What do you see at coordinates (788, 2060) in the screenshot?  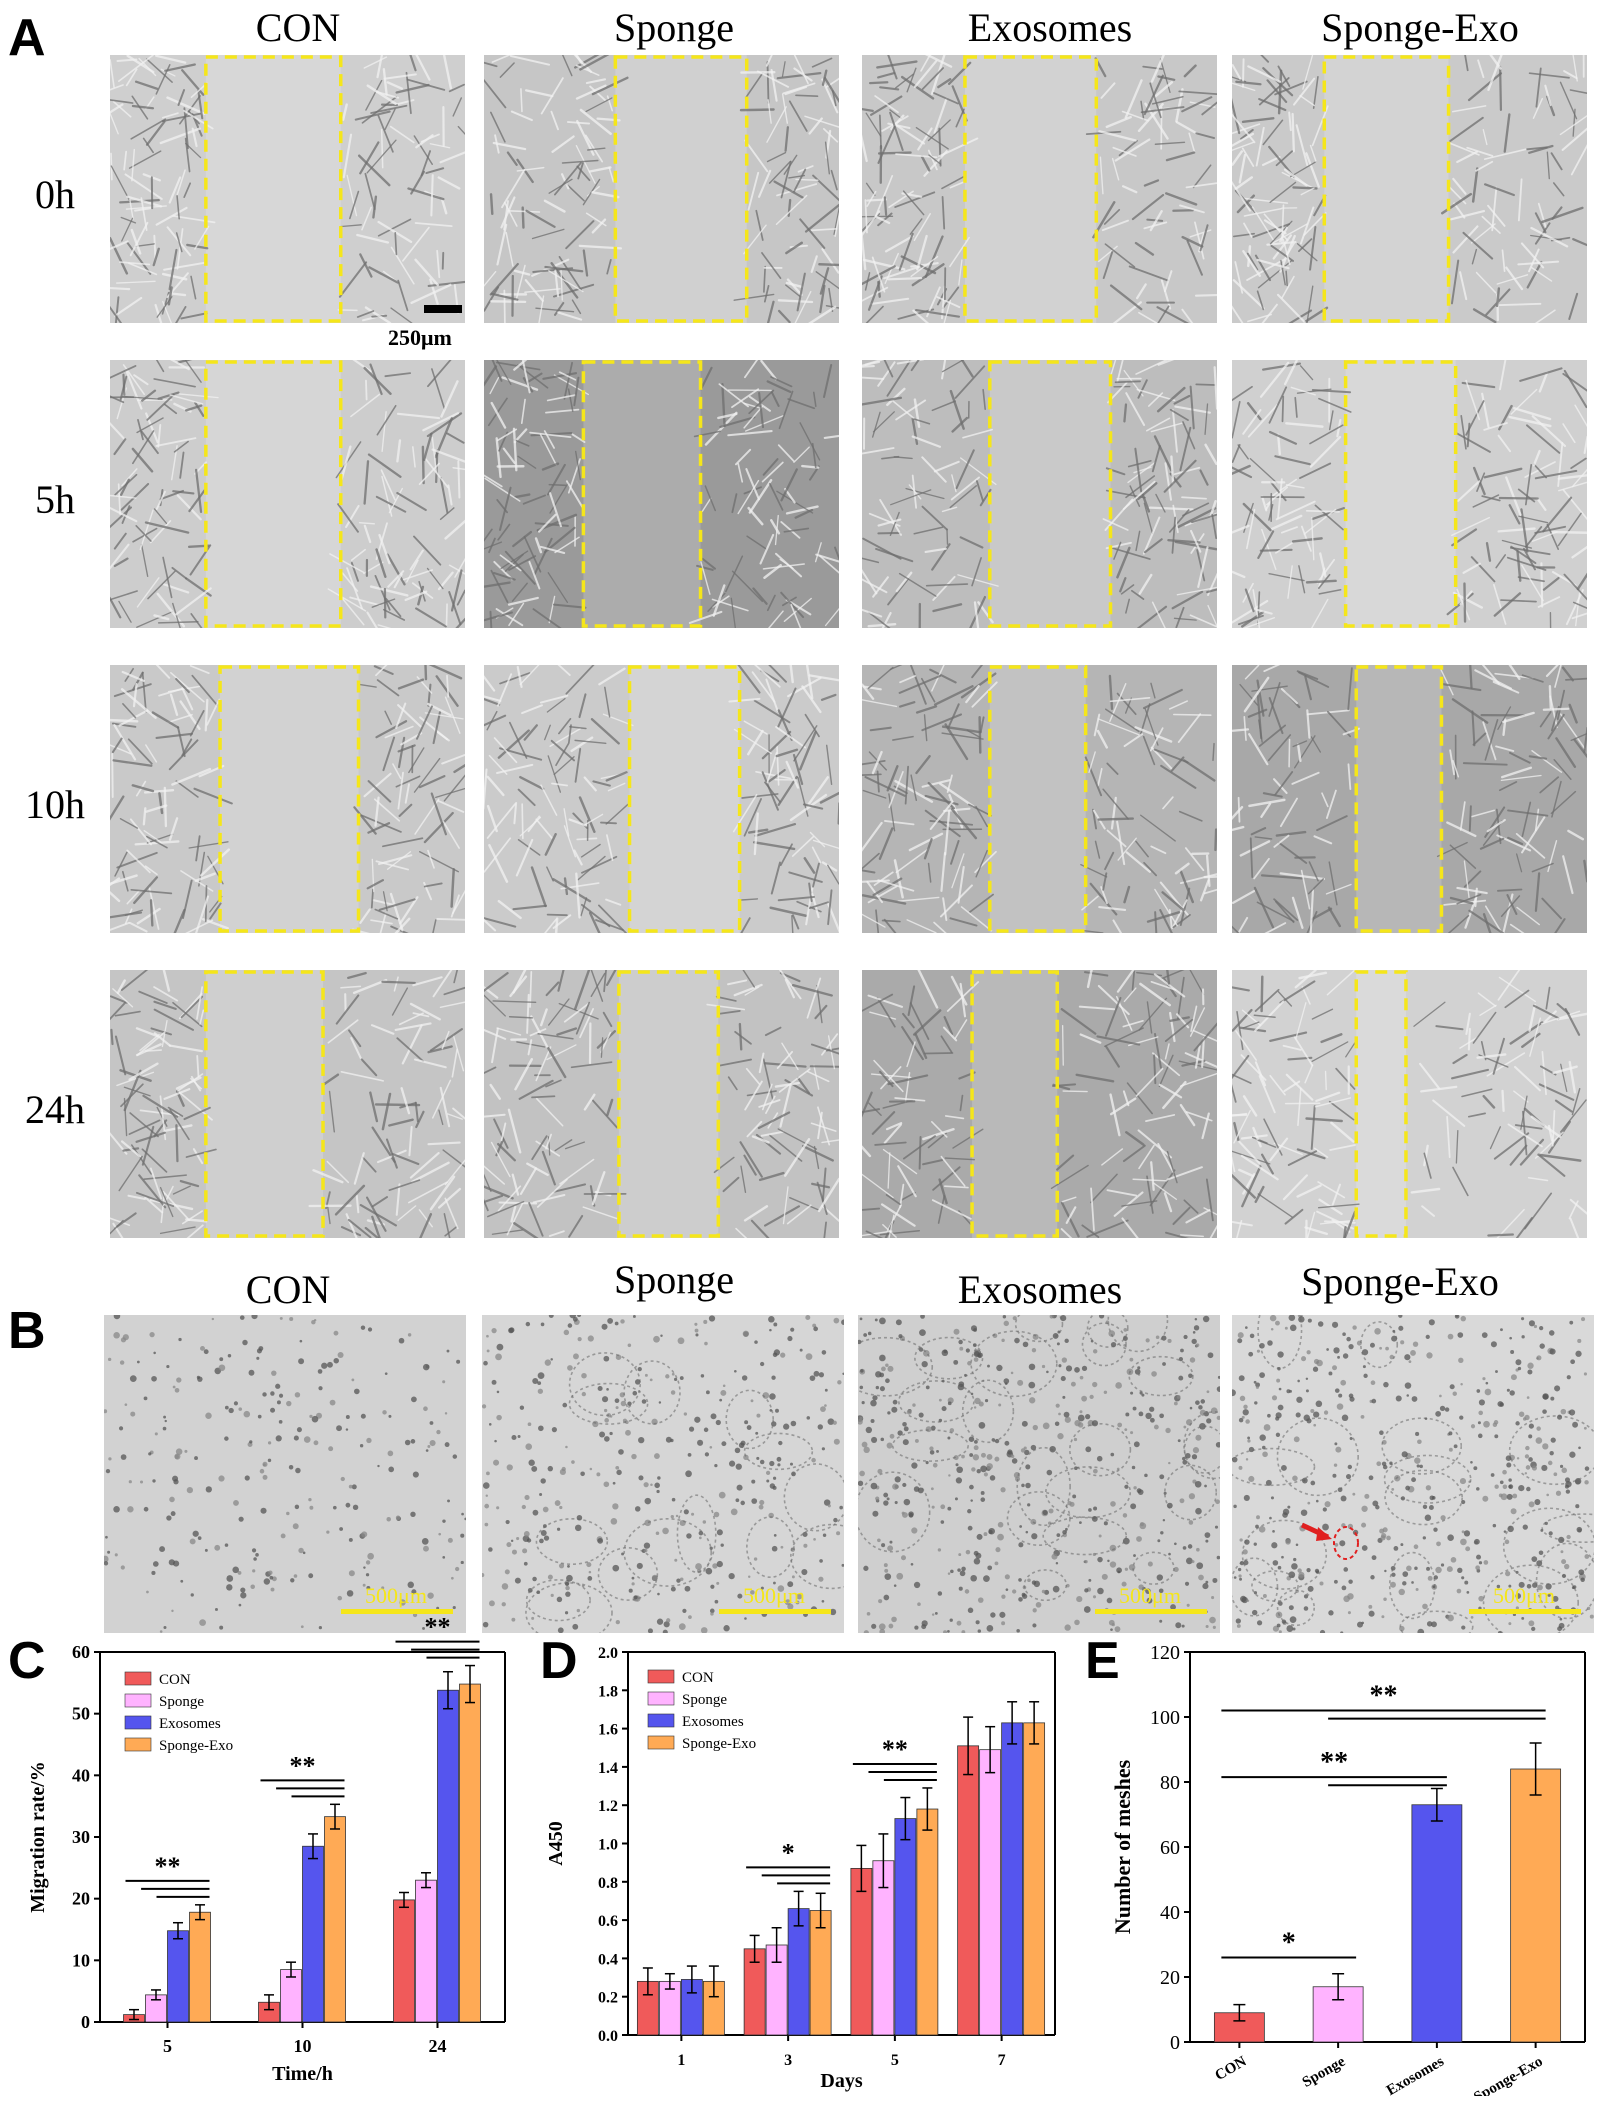 I see `x-tick-label: 3` at bounding box center [788, 2060].